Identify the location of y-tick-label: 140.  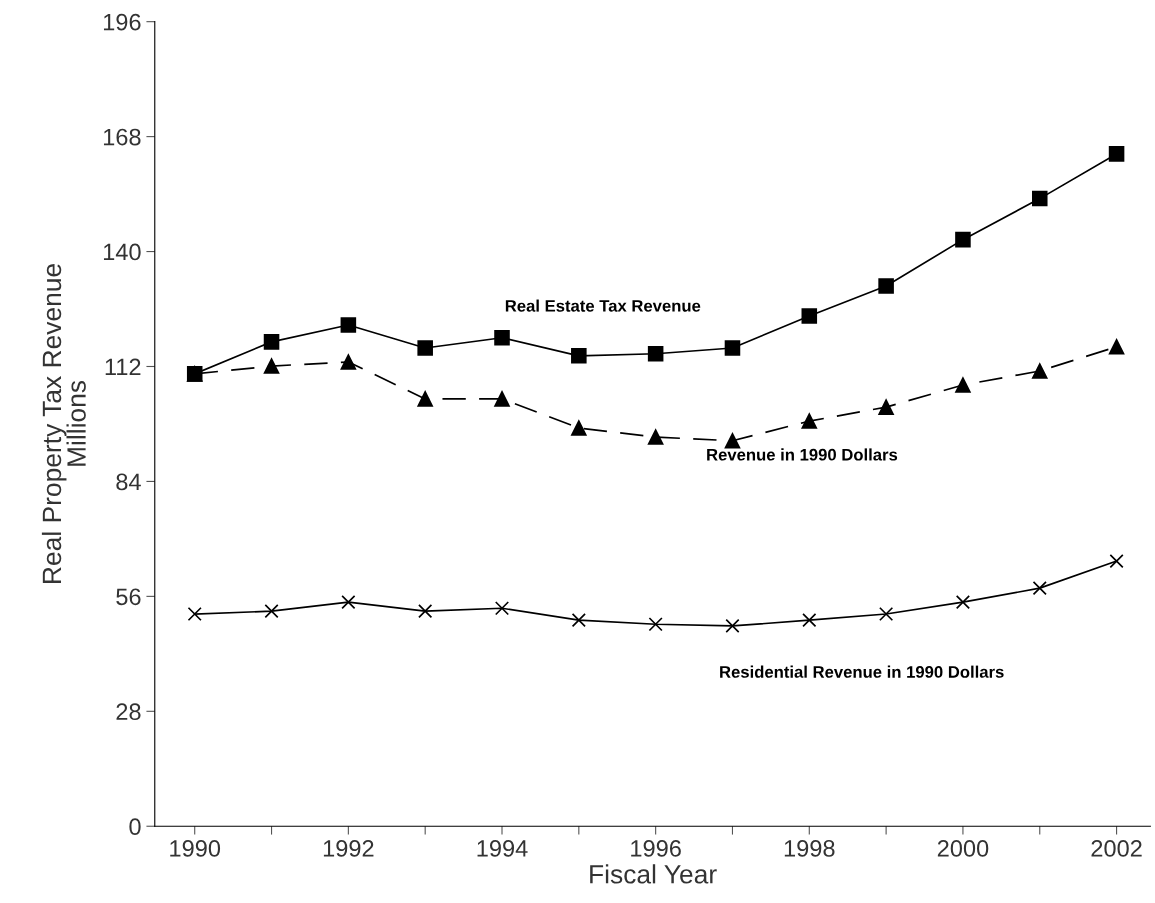
(122, 252).